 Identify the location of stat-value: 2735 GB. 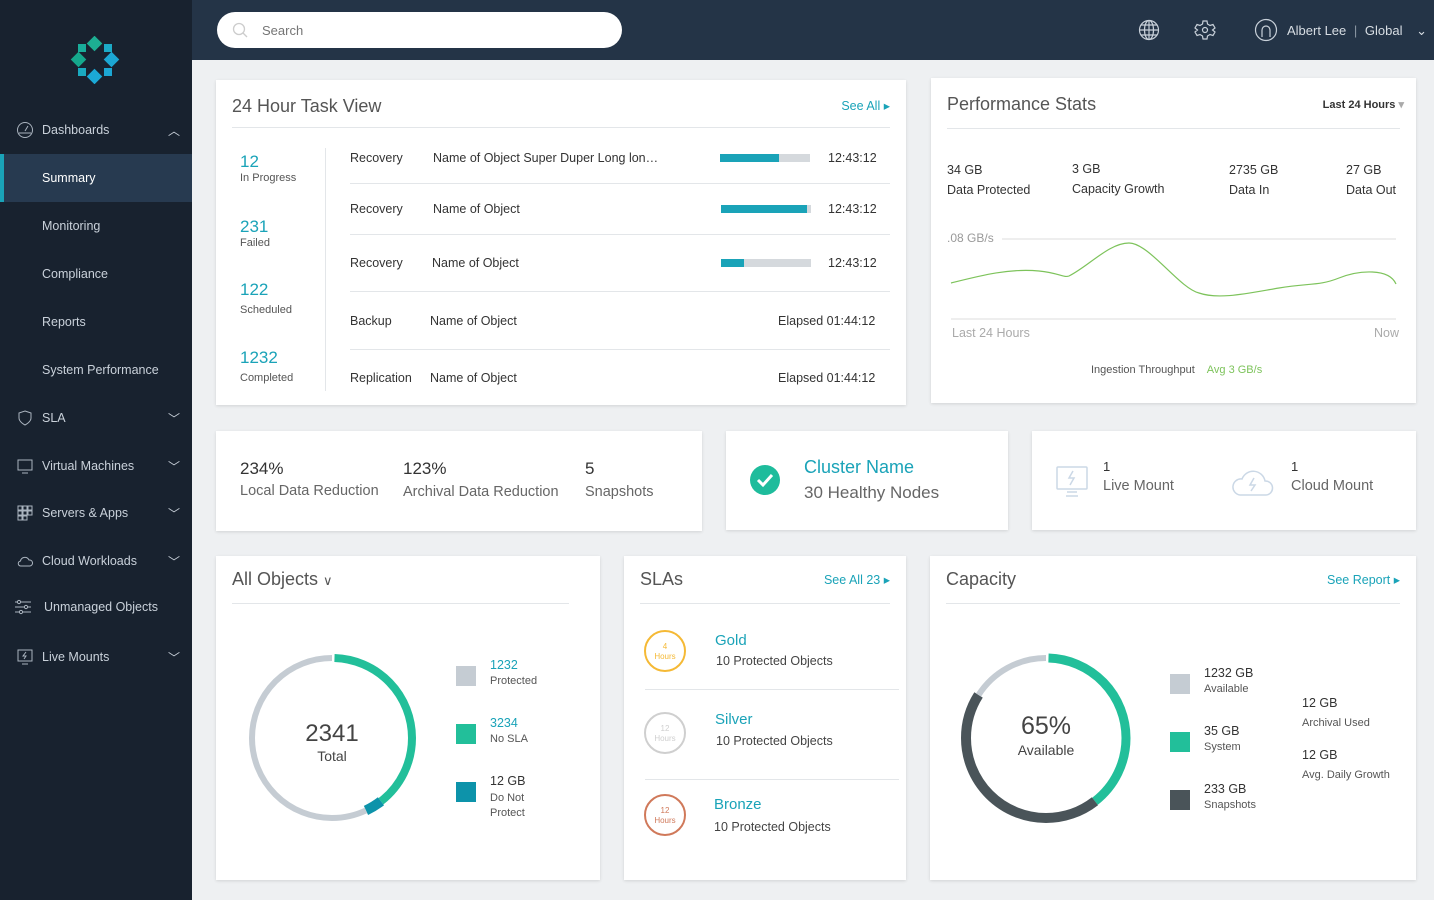
(1254, 170).